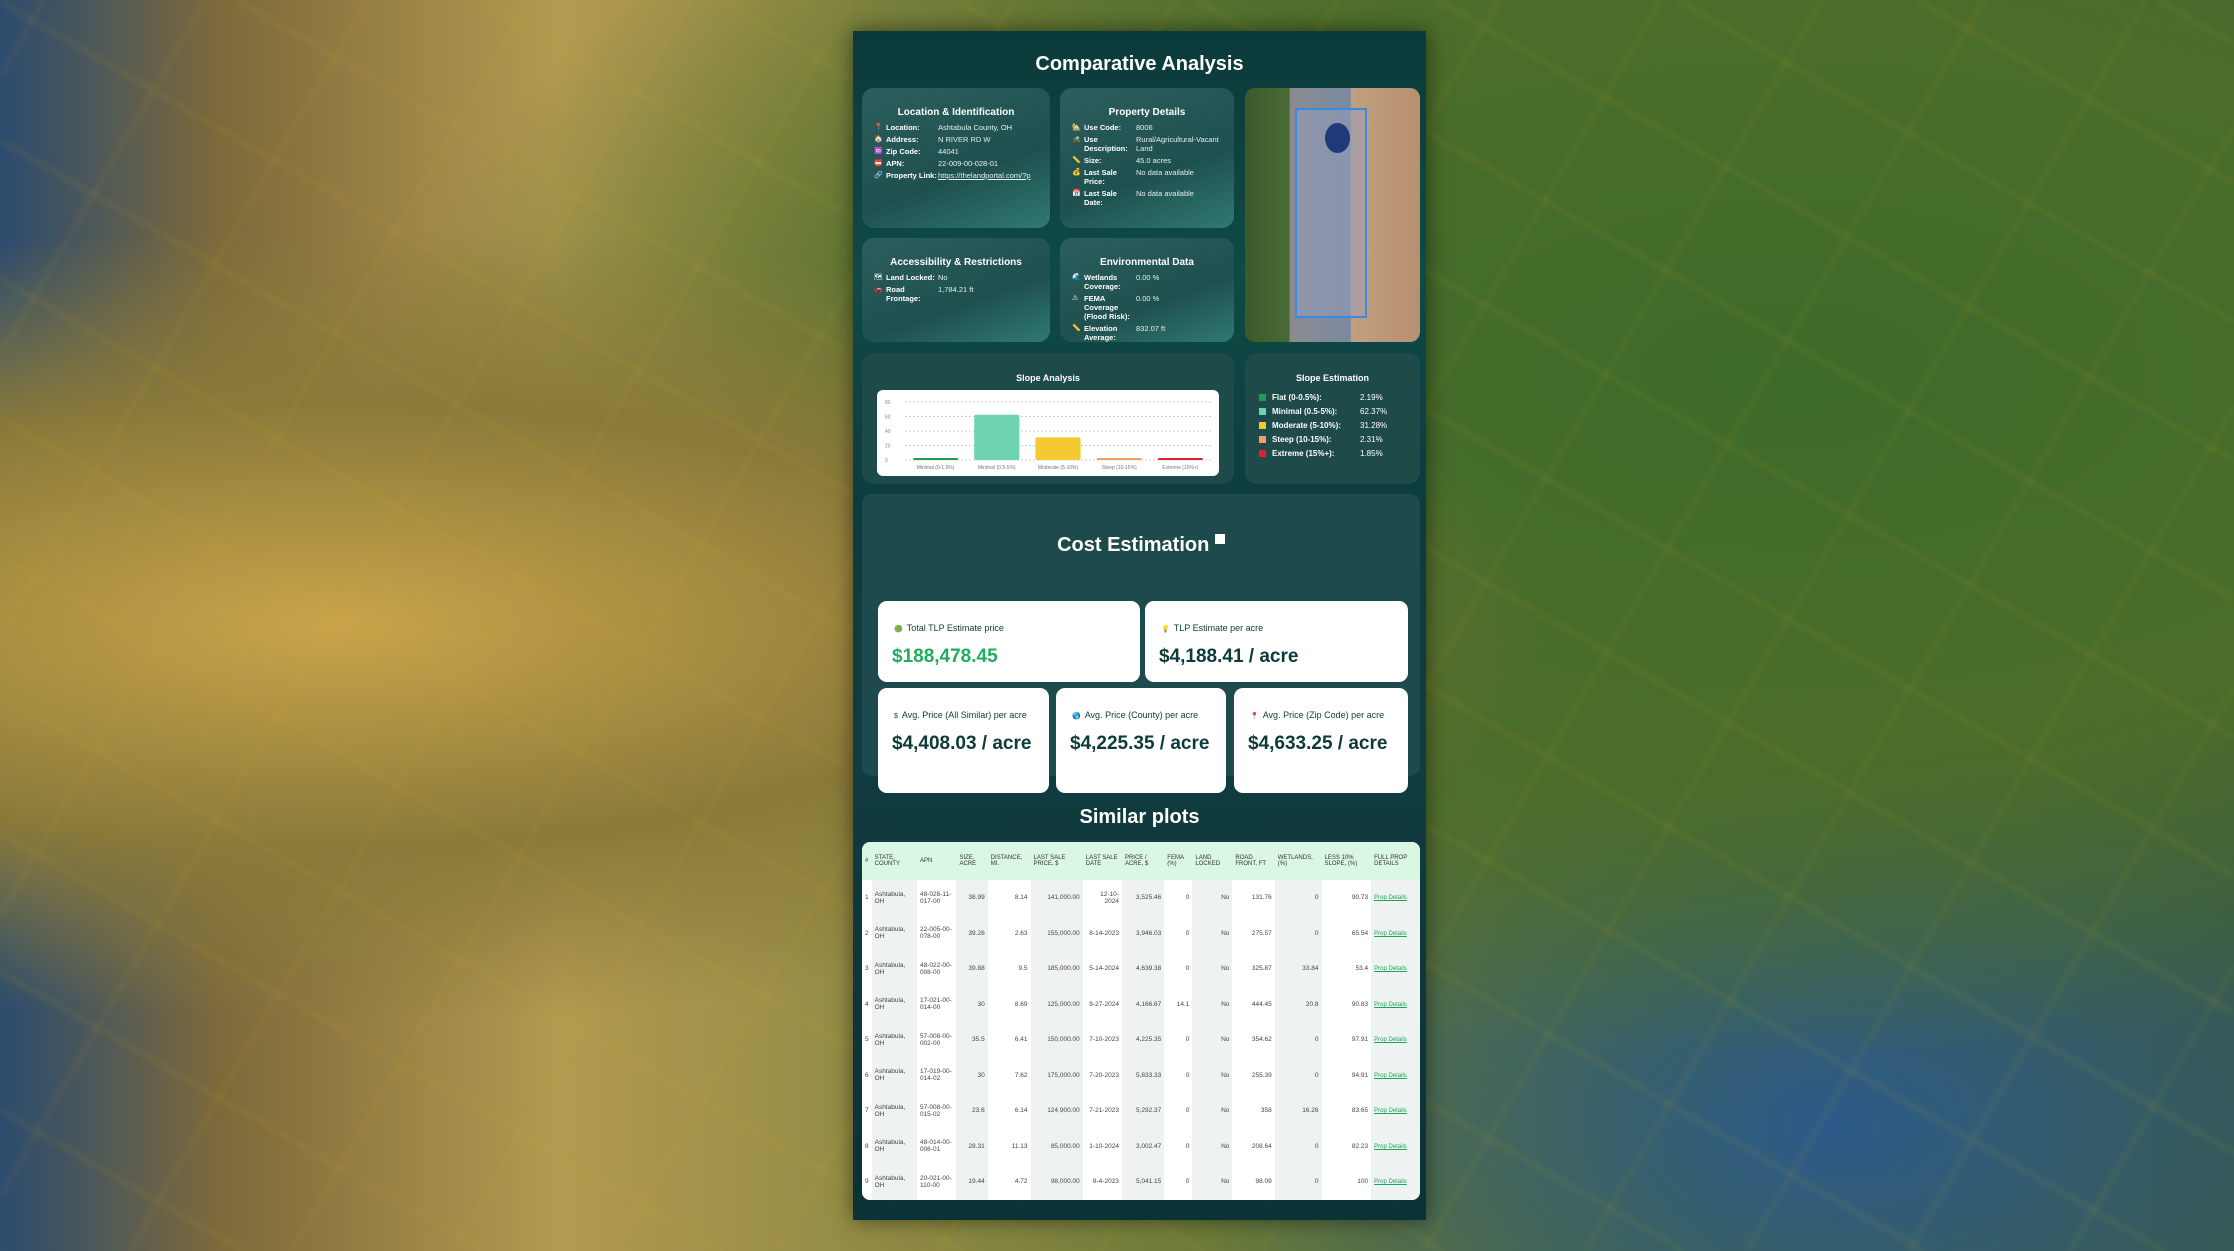  I want to click on table-cell: 4.72, so click(1009, 1182).